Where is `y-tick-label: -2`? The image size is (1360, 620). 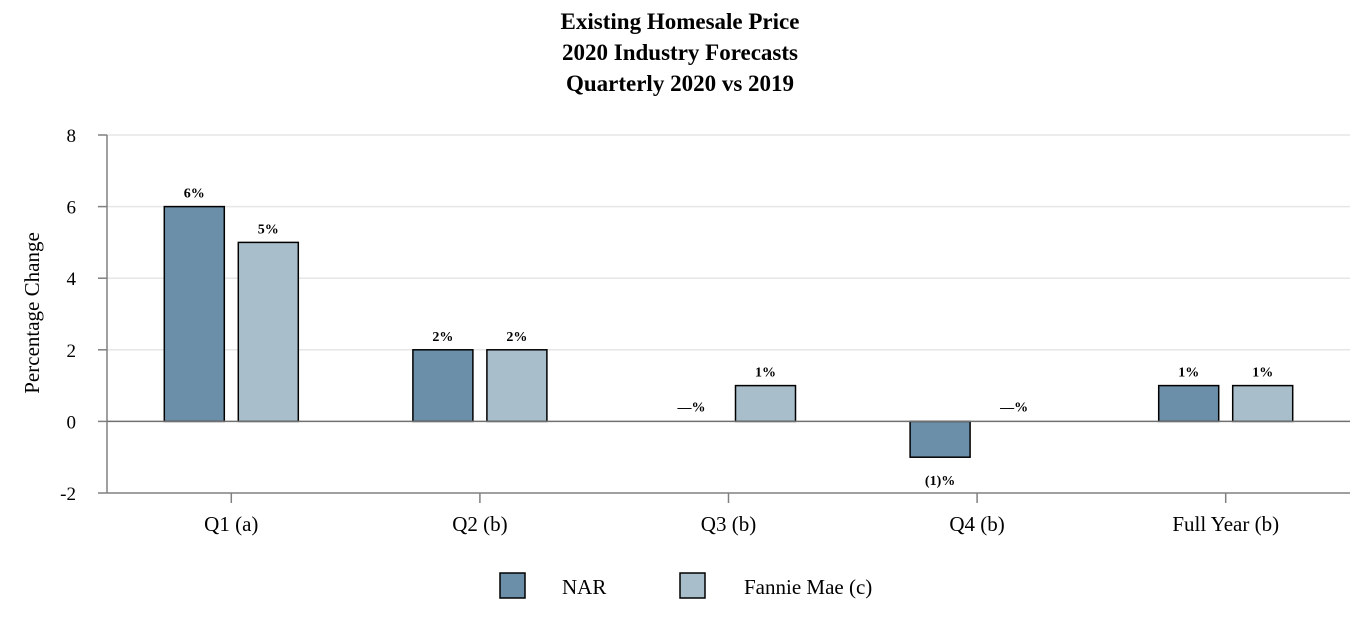
y-tick-label: -2 is located at coordinates (68, 494).